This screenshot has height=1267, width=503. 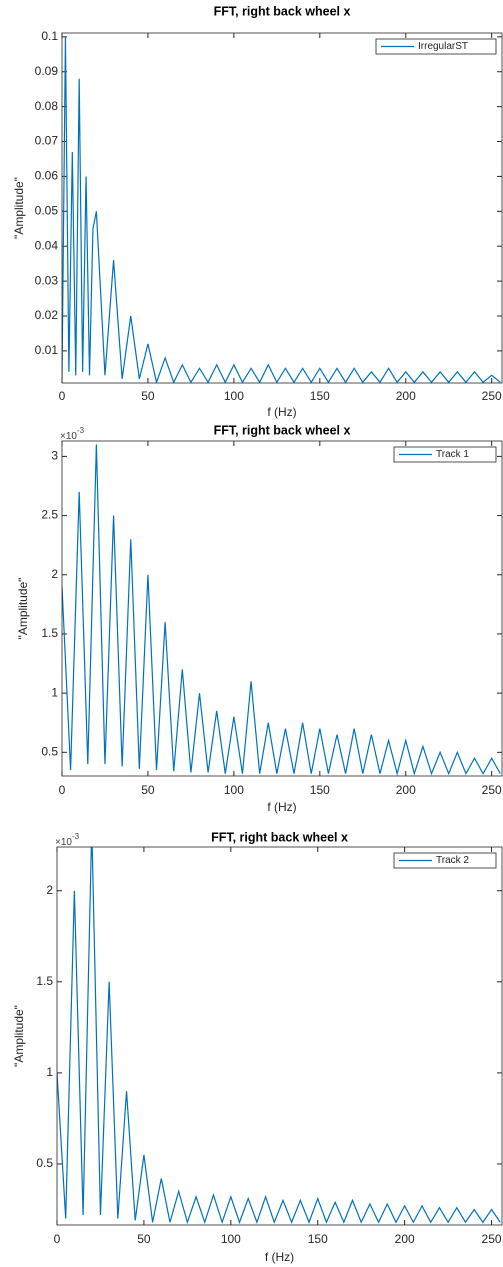 I want to click on y-tick-label: 0.06, so click(x=47, y=176).